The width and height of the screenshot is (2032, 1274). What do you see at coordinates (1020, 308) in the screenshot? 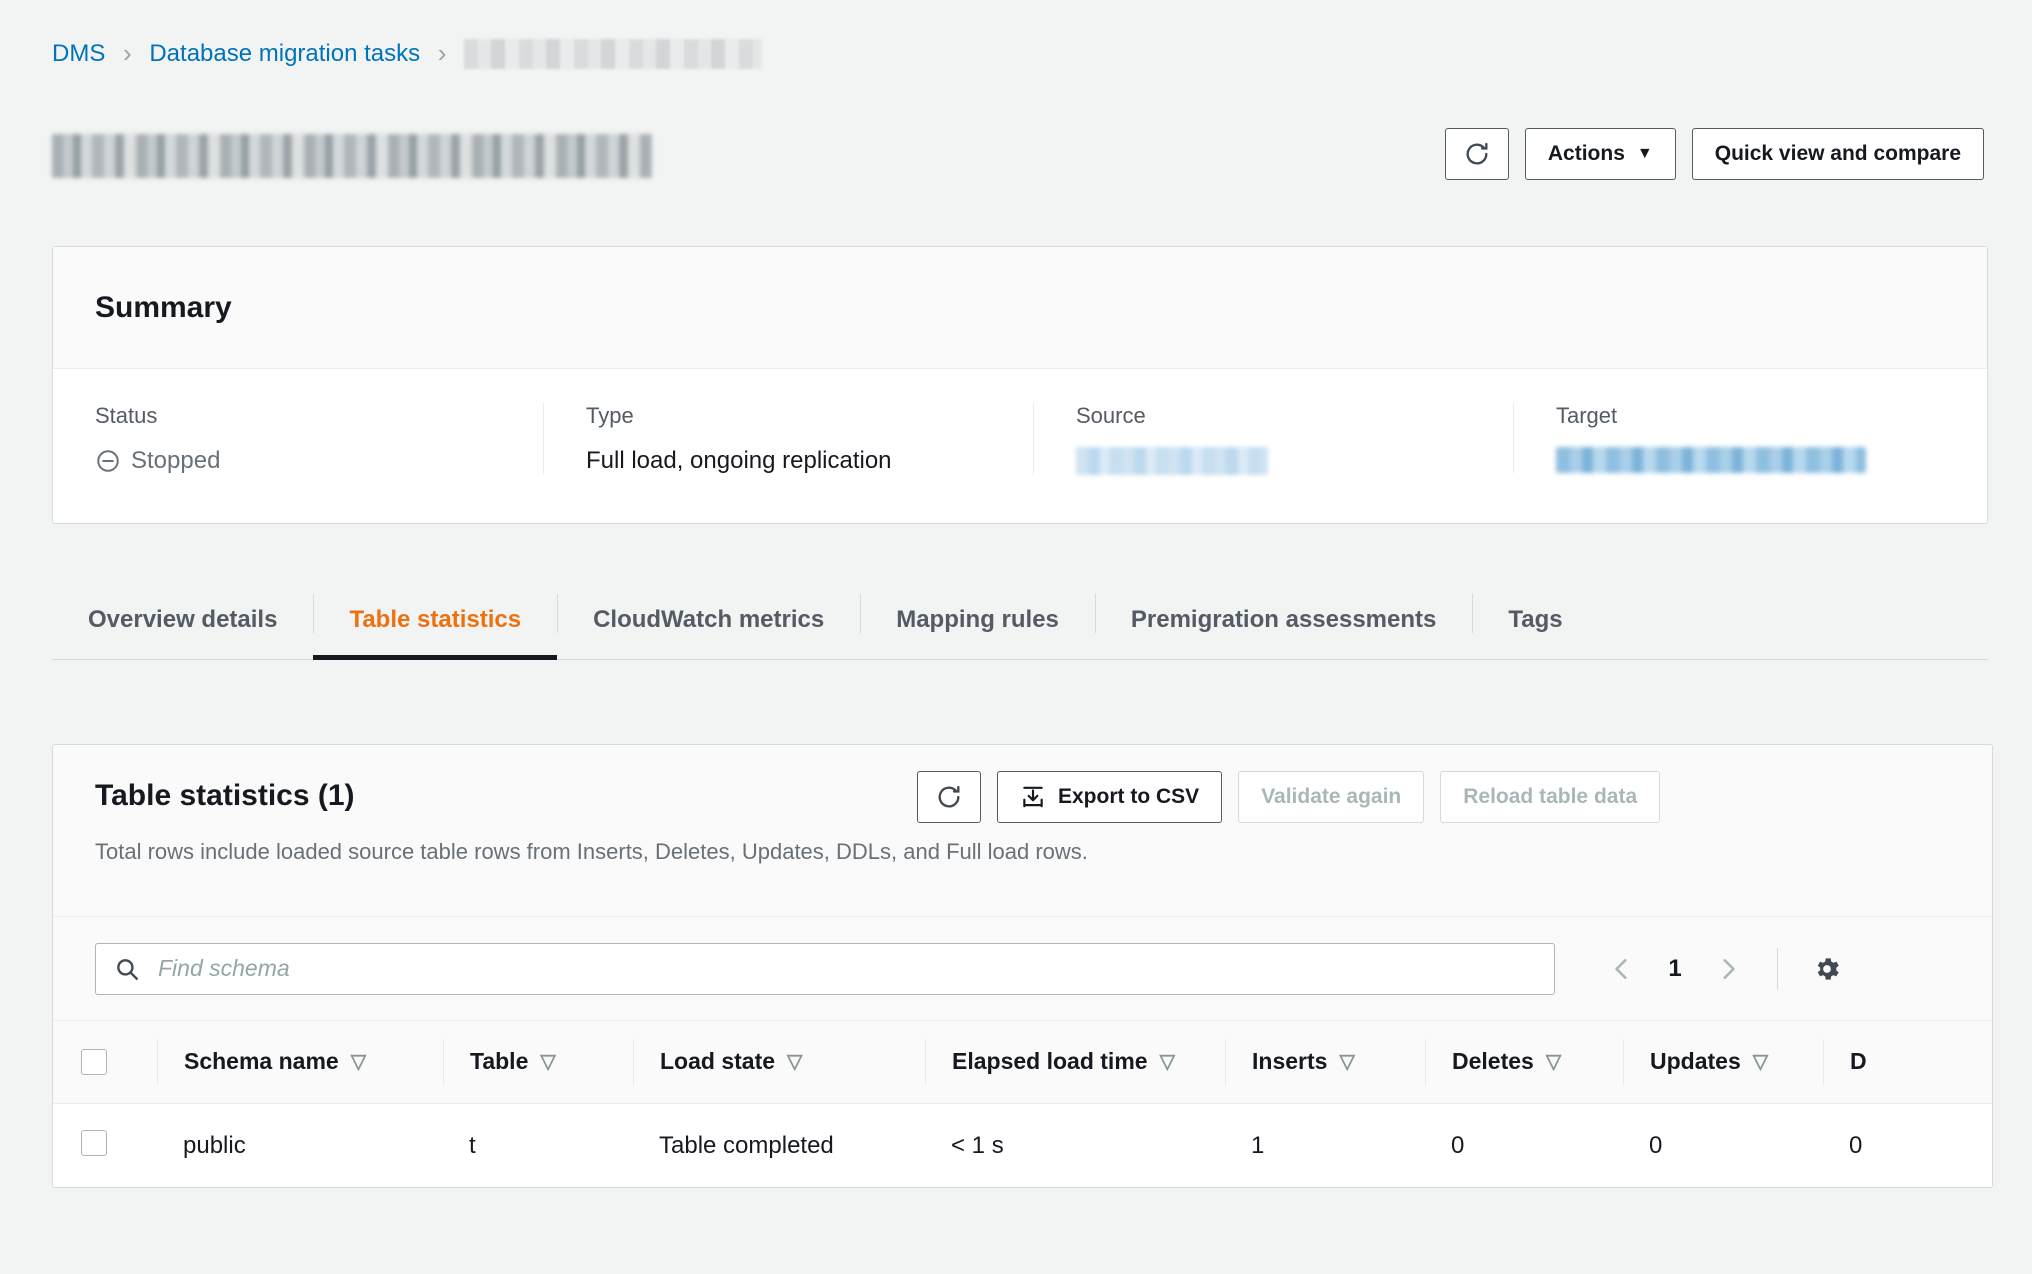
I see `summary-card-header: Summary` at bounding box center [1020, 308].